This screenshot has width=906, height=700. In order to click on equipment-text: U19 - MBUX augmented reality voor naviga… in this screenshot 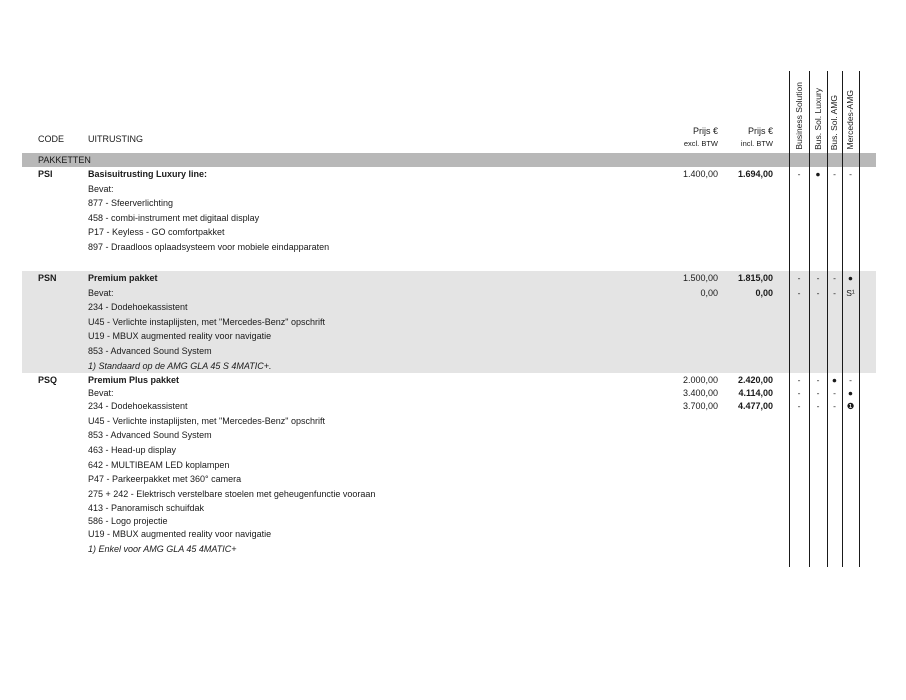, I will do `click(180, 534)`.